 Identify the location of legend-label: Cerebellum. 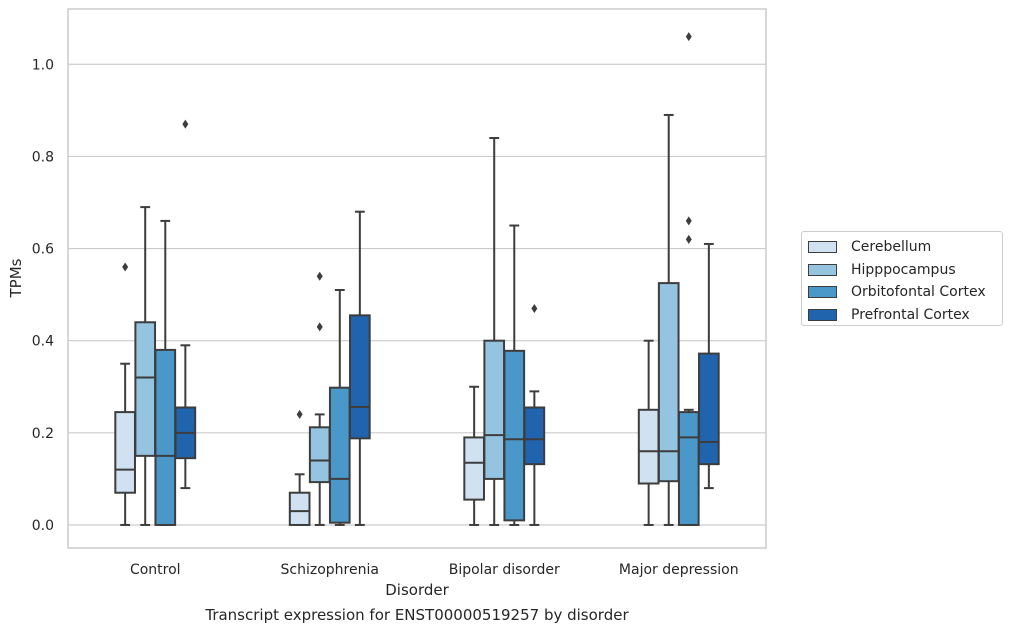
(891, 247).